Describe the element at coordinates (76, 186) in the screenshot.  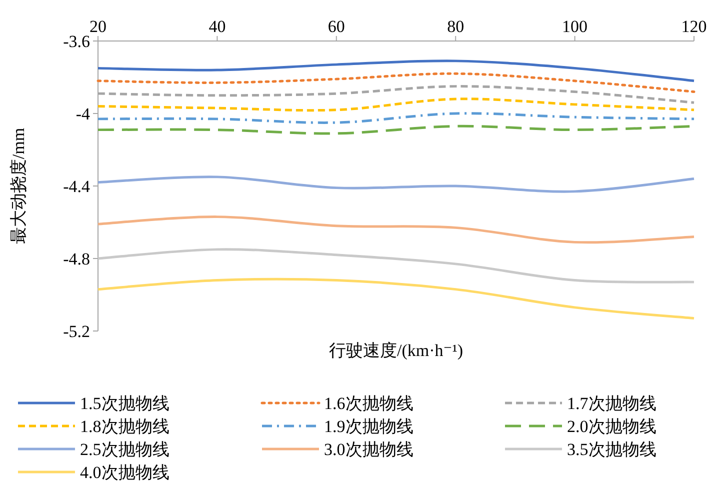
I see `ytick: -4.4` at that location.